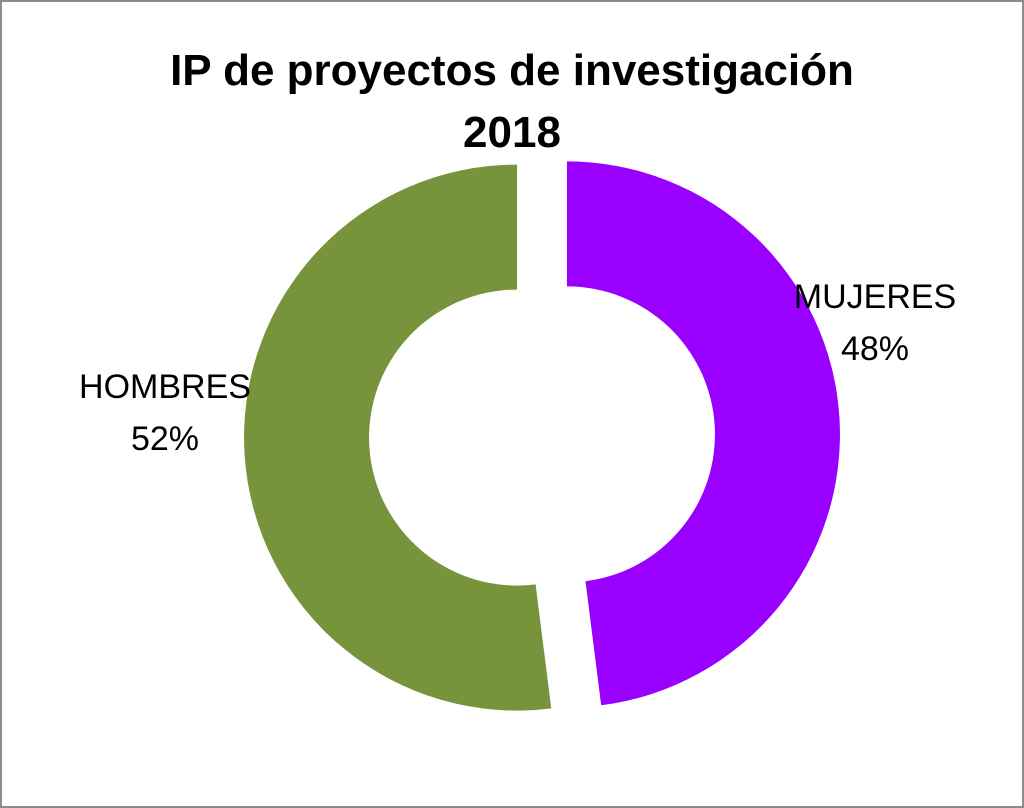  Describe the element at coordinates (875, 349) in the screenshot. I see `slice-label-value-mujeres: 48%` at that location.